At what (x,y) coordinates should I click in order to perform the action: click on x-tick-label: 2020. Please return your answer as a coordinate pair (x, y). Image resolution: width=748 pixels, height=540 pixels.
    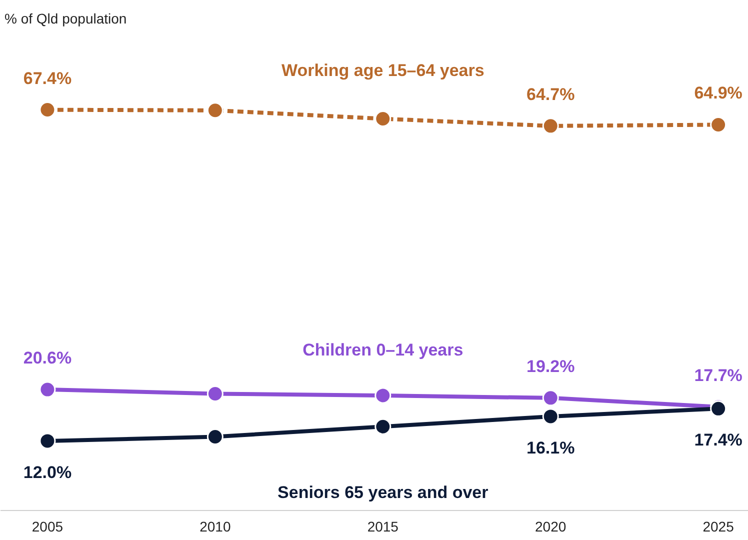
    Looking at the image, I should click on (550, 526).